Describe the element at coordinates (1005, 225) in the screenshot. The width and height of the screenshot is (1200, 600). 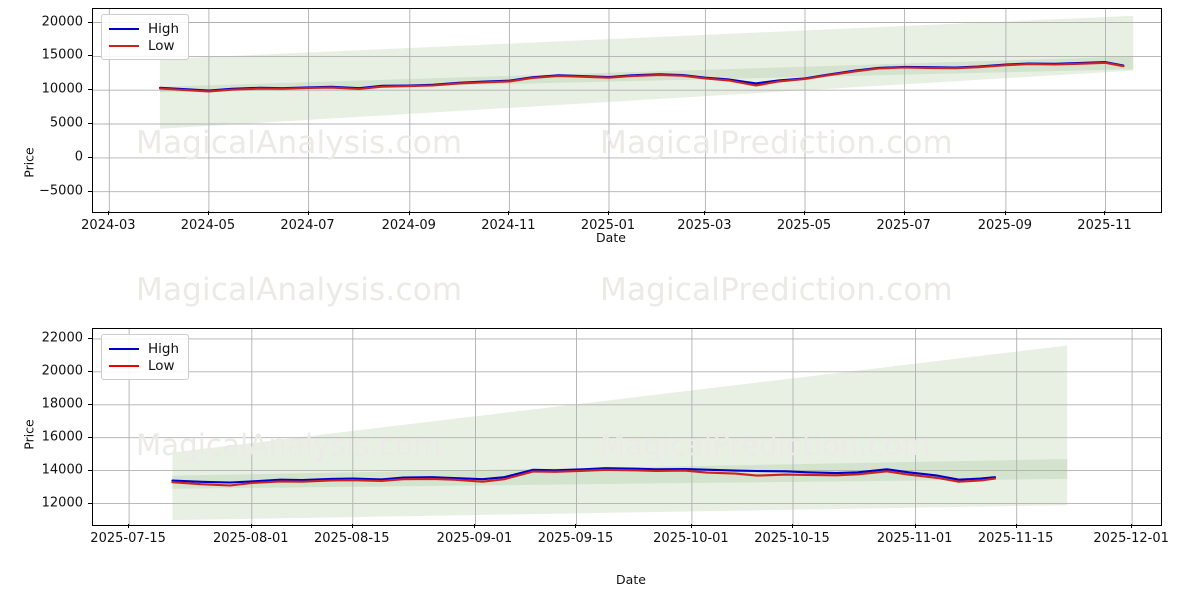
I see `x-tick-label: 2025-09` at that location.